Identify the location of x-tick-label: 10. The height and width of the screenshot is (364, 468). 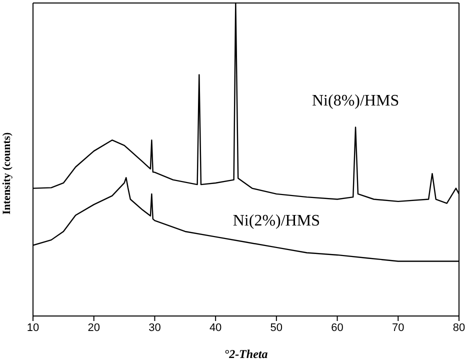
(33, 328).